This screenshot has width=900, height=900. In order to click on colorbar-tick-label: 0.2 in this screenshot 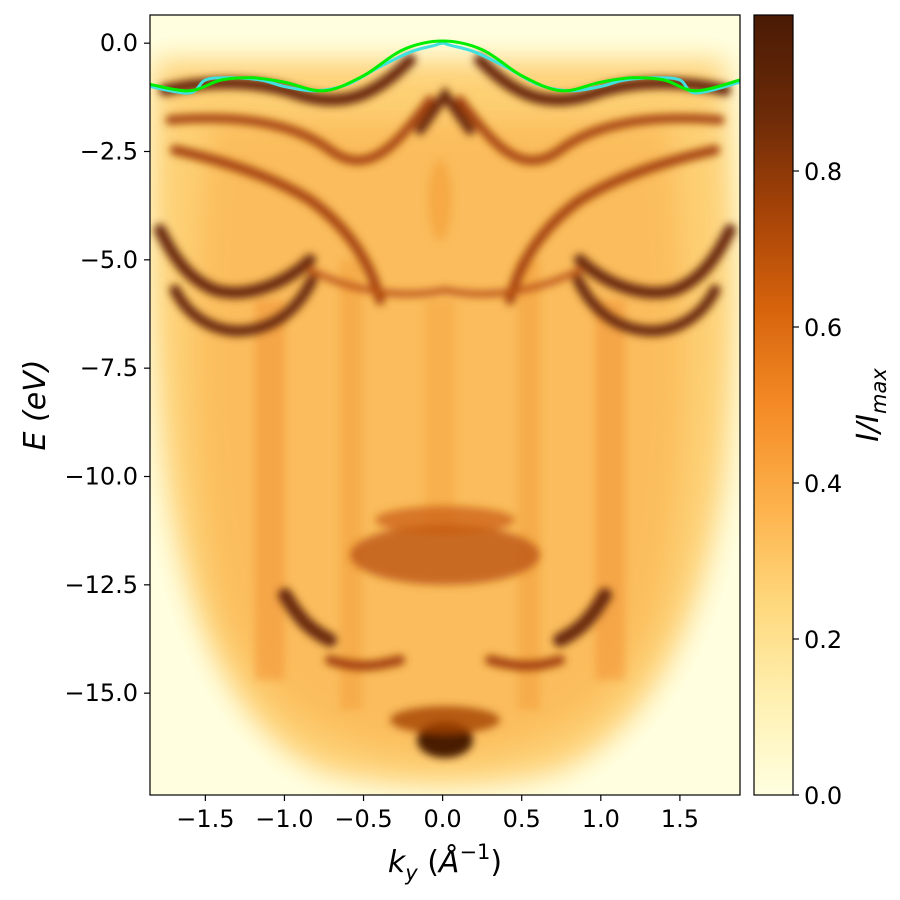, I will do `click(823, 640)`.